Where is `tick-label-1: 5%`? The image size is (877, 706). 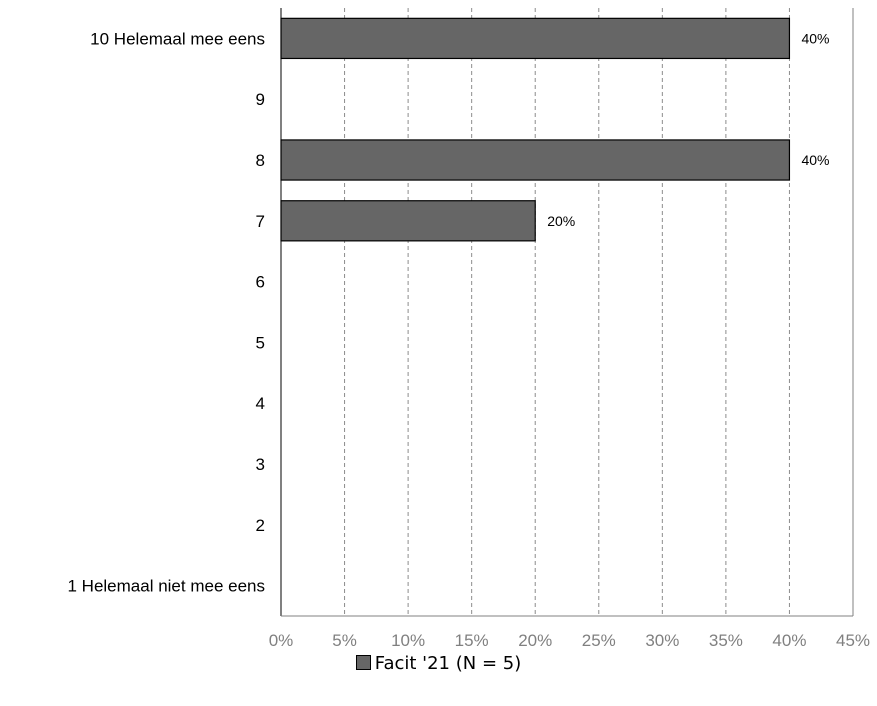
tick-label-1: 5% is located at coordinates (344, 640).